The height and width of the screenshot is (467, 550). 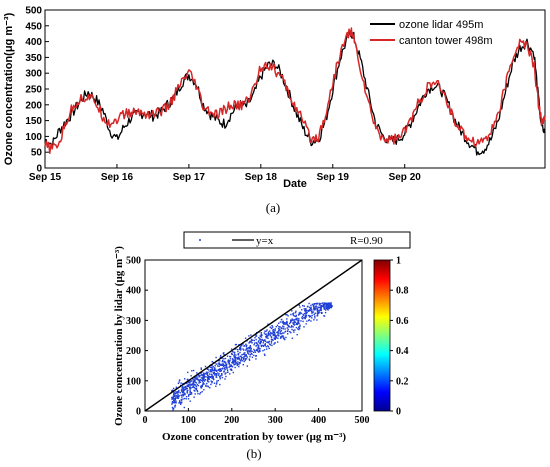 What do you see at coordinates (133, 321) in the screenshot?
I see `y-tick-label: 300` at bounding box center [133, 321].